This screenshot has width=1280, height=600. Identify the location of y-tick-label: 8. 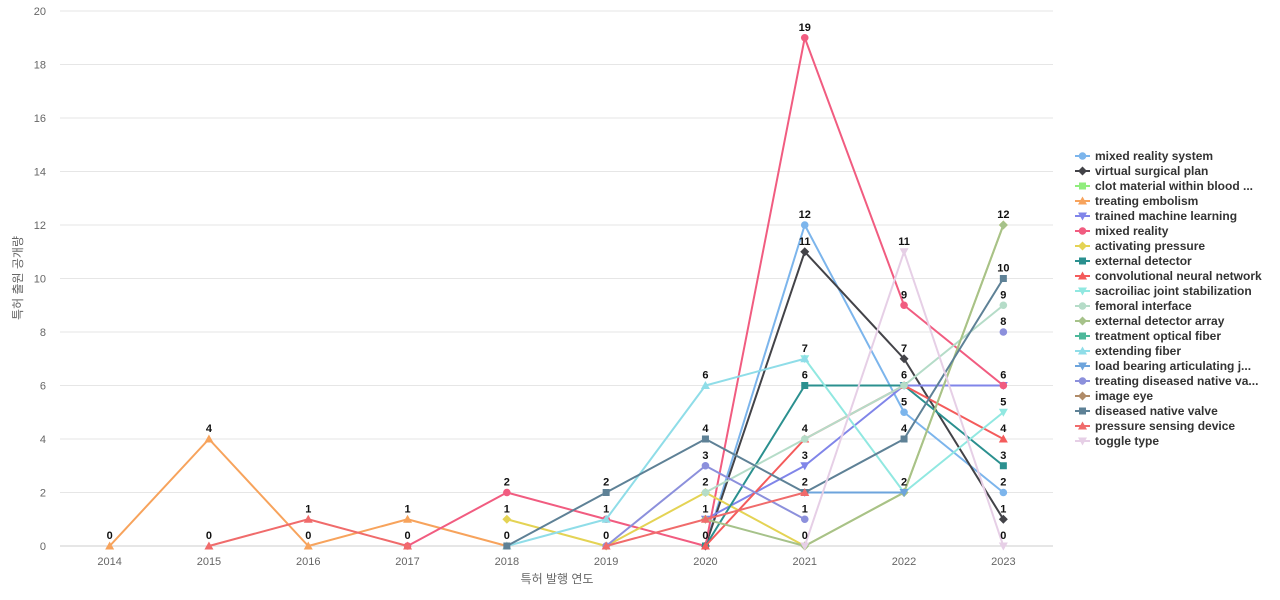
(43, 333).